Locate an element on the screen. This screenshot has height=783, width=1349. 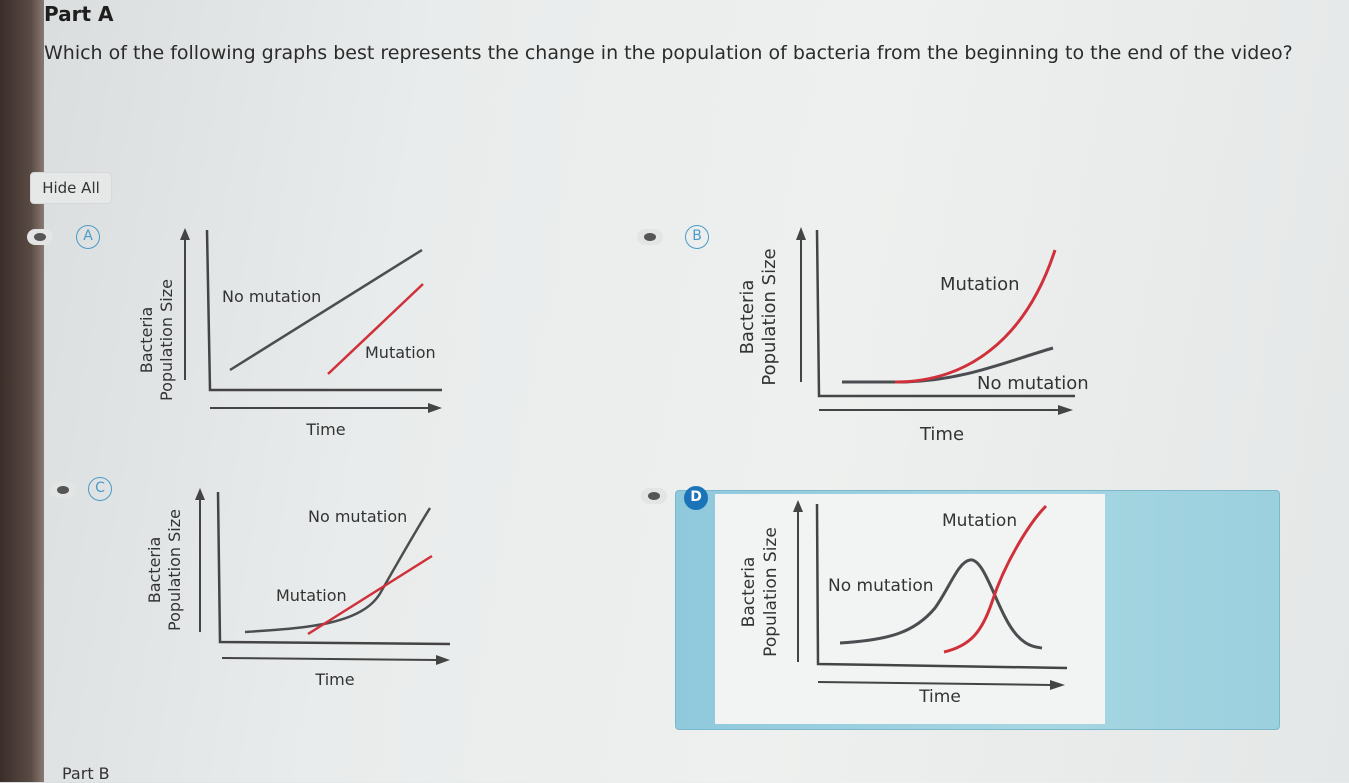
option-c-letter: C is located at coordinates (100, 489).